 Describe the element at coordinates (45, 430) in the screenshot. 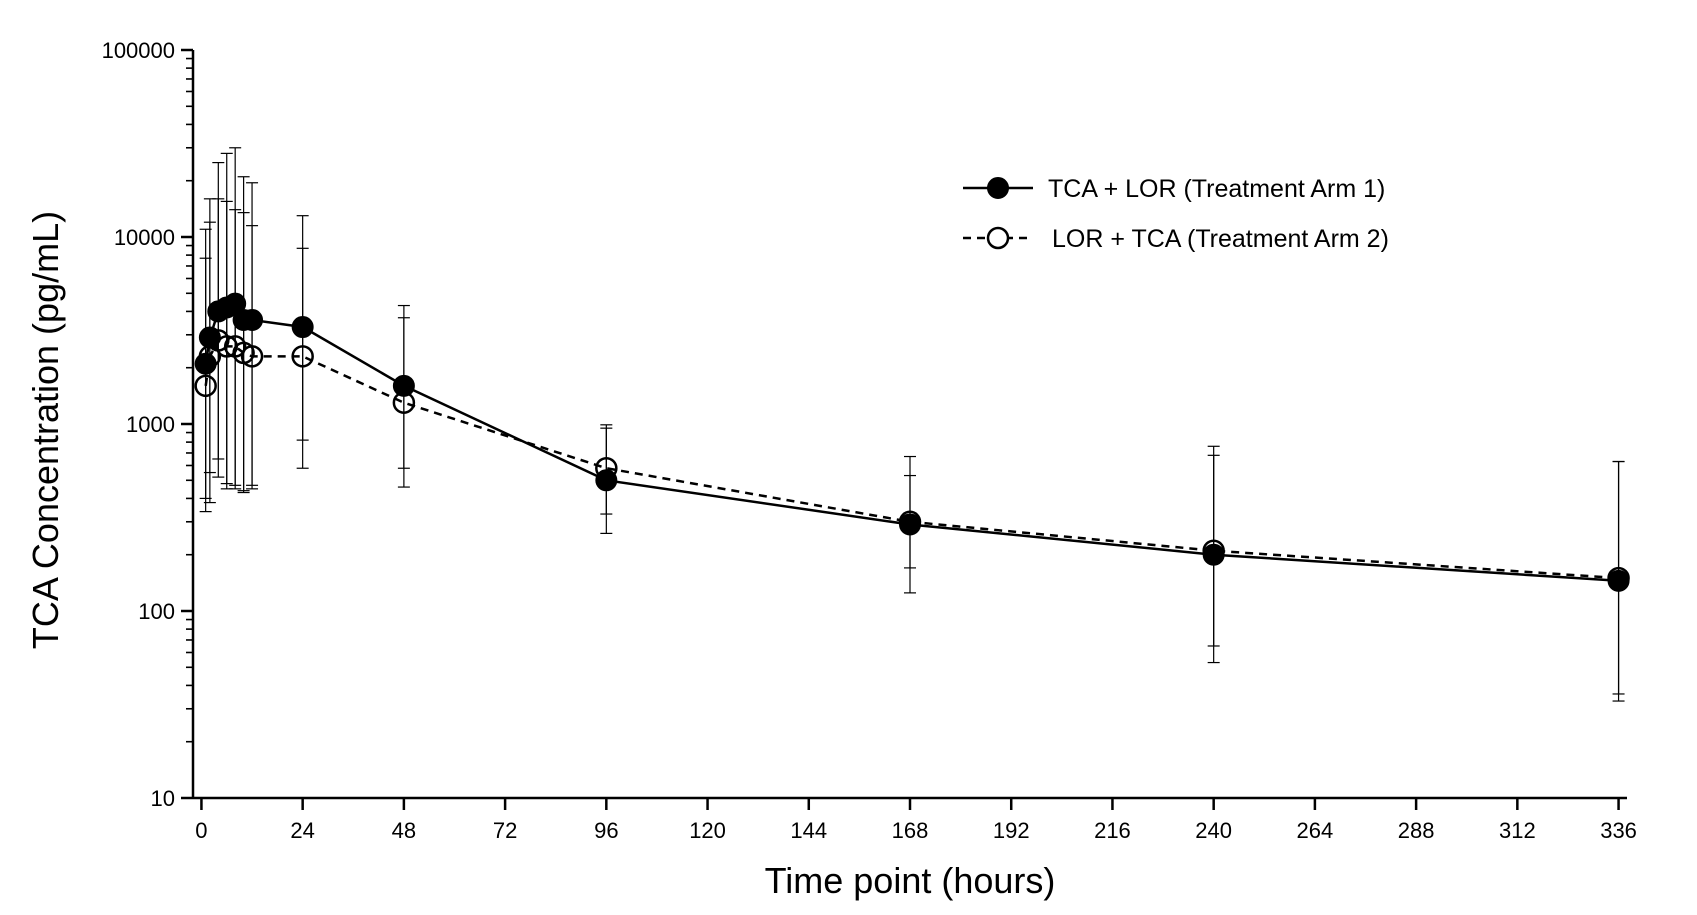

I see `y-axis-title: TCA Concentration (pg/mL)` at that location.